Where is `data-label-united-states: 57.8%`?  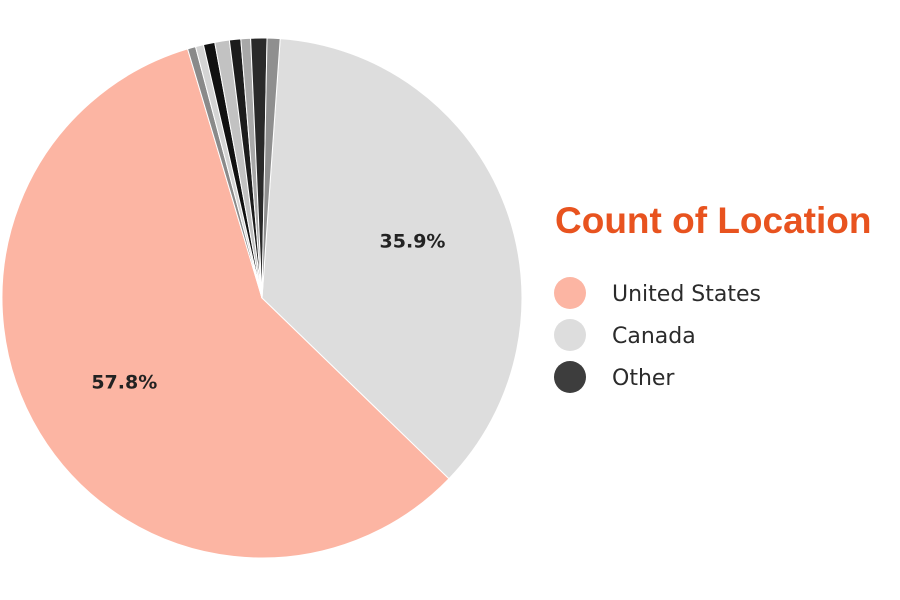 data-label-united-states: 57.8% is located at coordinates (124, 383).